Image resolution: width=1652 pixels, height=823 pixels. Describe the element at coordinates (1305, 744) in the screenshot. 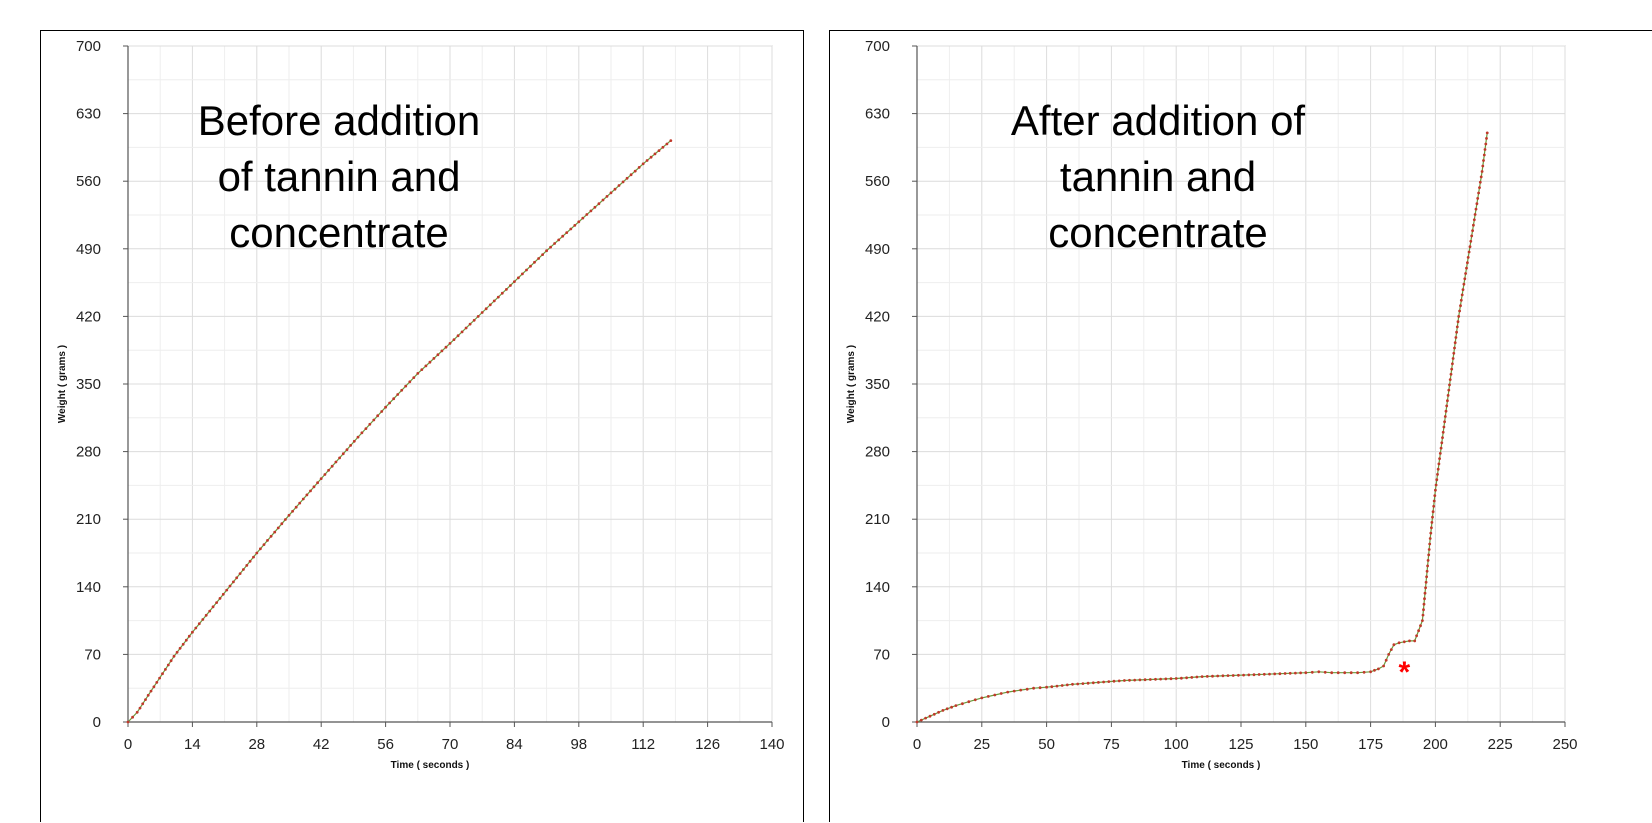

I see `x-tick-label: 150` at that location.